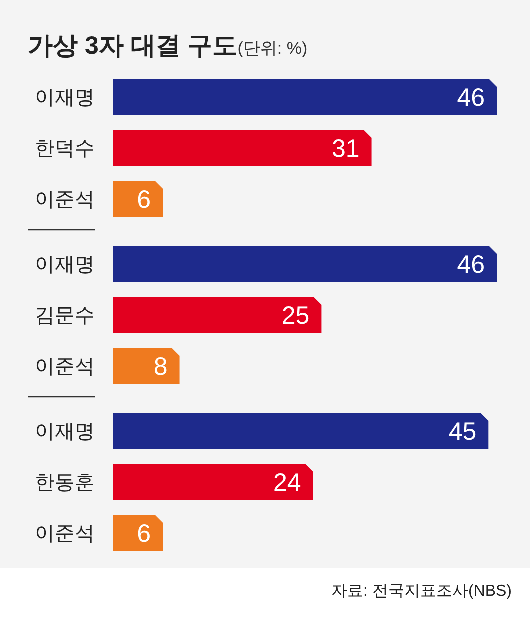  I want to click on data-label: 24, so click(288, 483).